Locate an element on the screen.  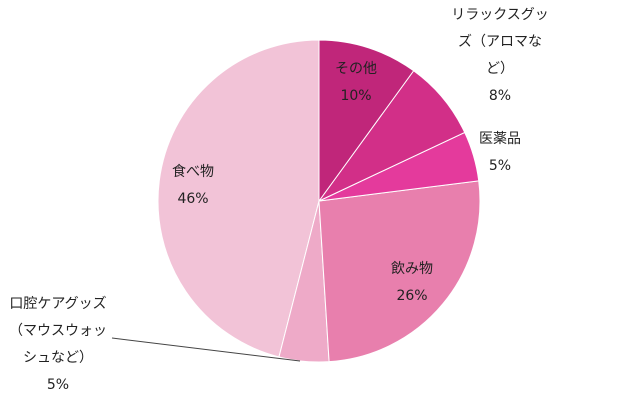
category-label: 食べ物 is located at coordinates (193, 172).